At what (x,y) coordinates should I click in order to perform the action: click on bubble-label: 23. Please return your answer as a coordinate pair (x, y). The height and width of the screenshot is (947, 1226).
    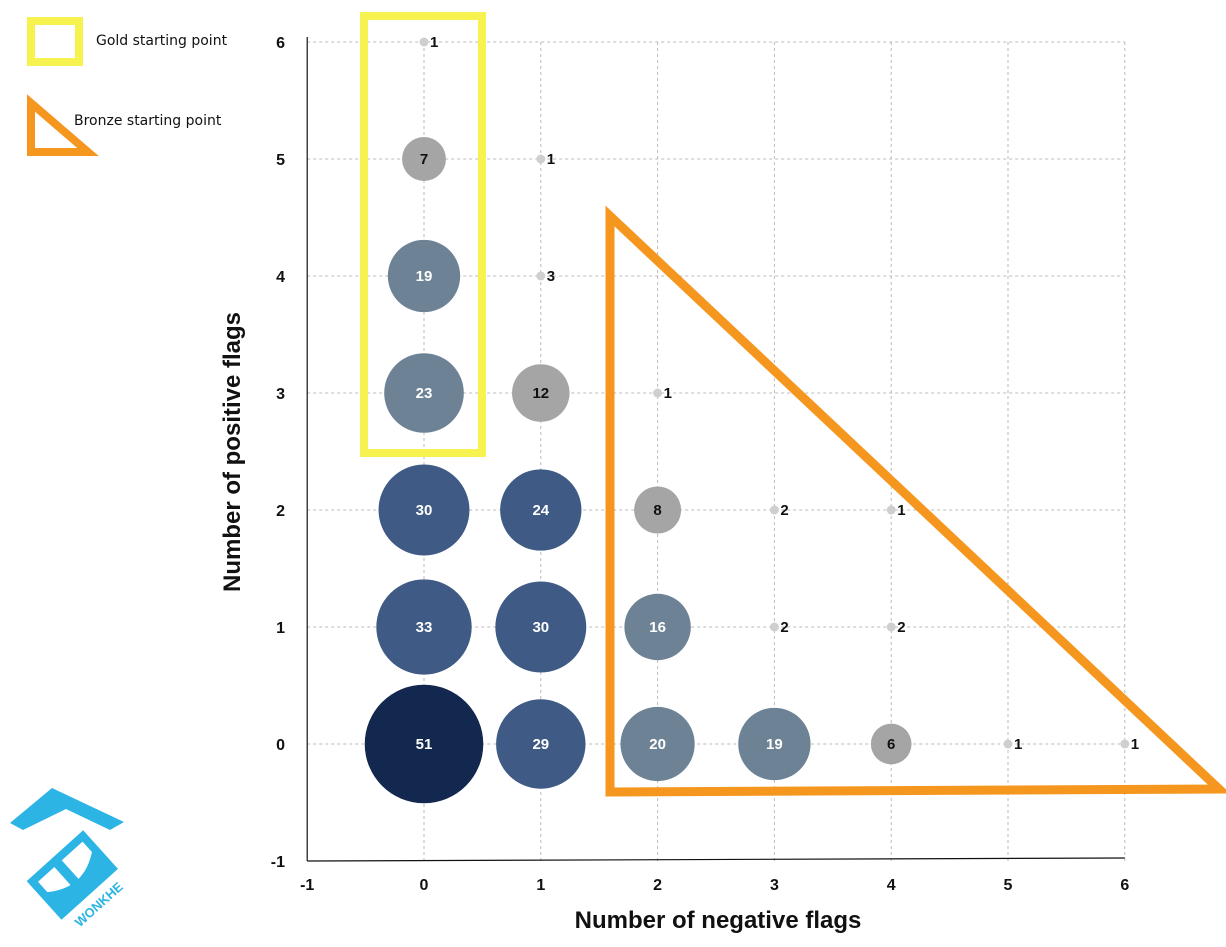
    Looking at the image, I should click on (424, 393).